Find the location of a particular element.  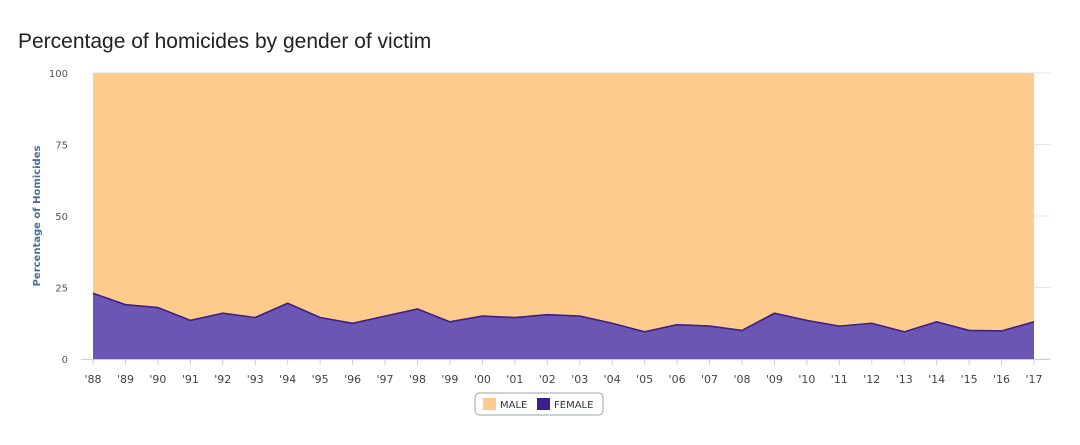

y-tick-label: 100 is located at coordinates (58, 74).